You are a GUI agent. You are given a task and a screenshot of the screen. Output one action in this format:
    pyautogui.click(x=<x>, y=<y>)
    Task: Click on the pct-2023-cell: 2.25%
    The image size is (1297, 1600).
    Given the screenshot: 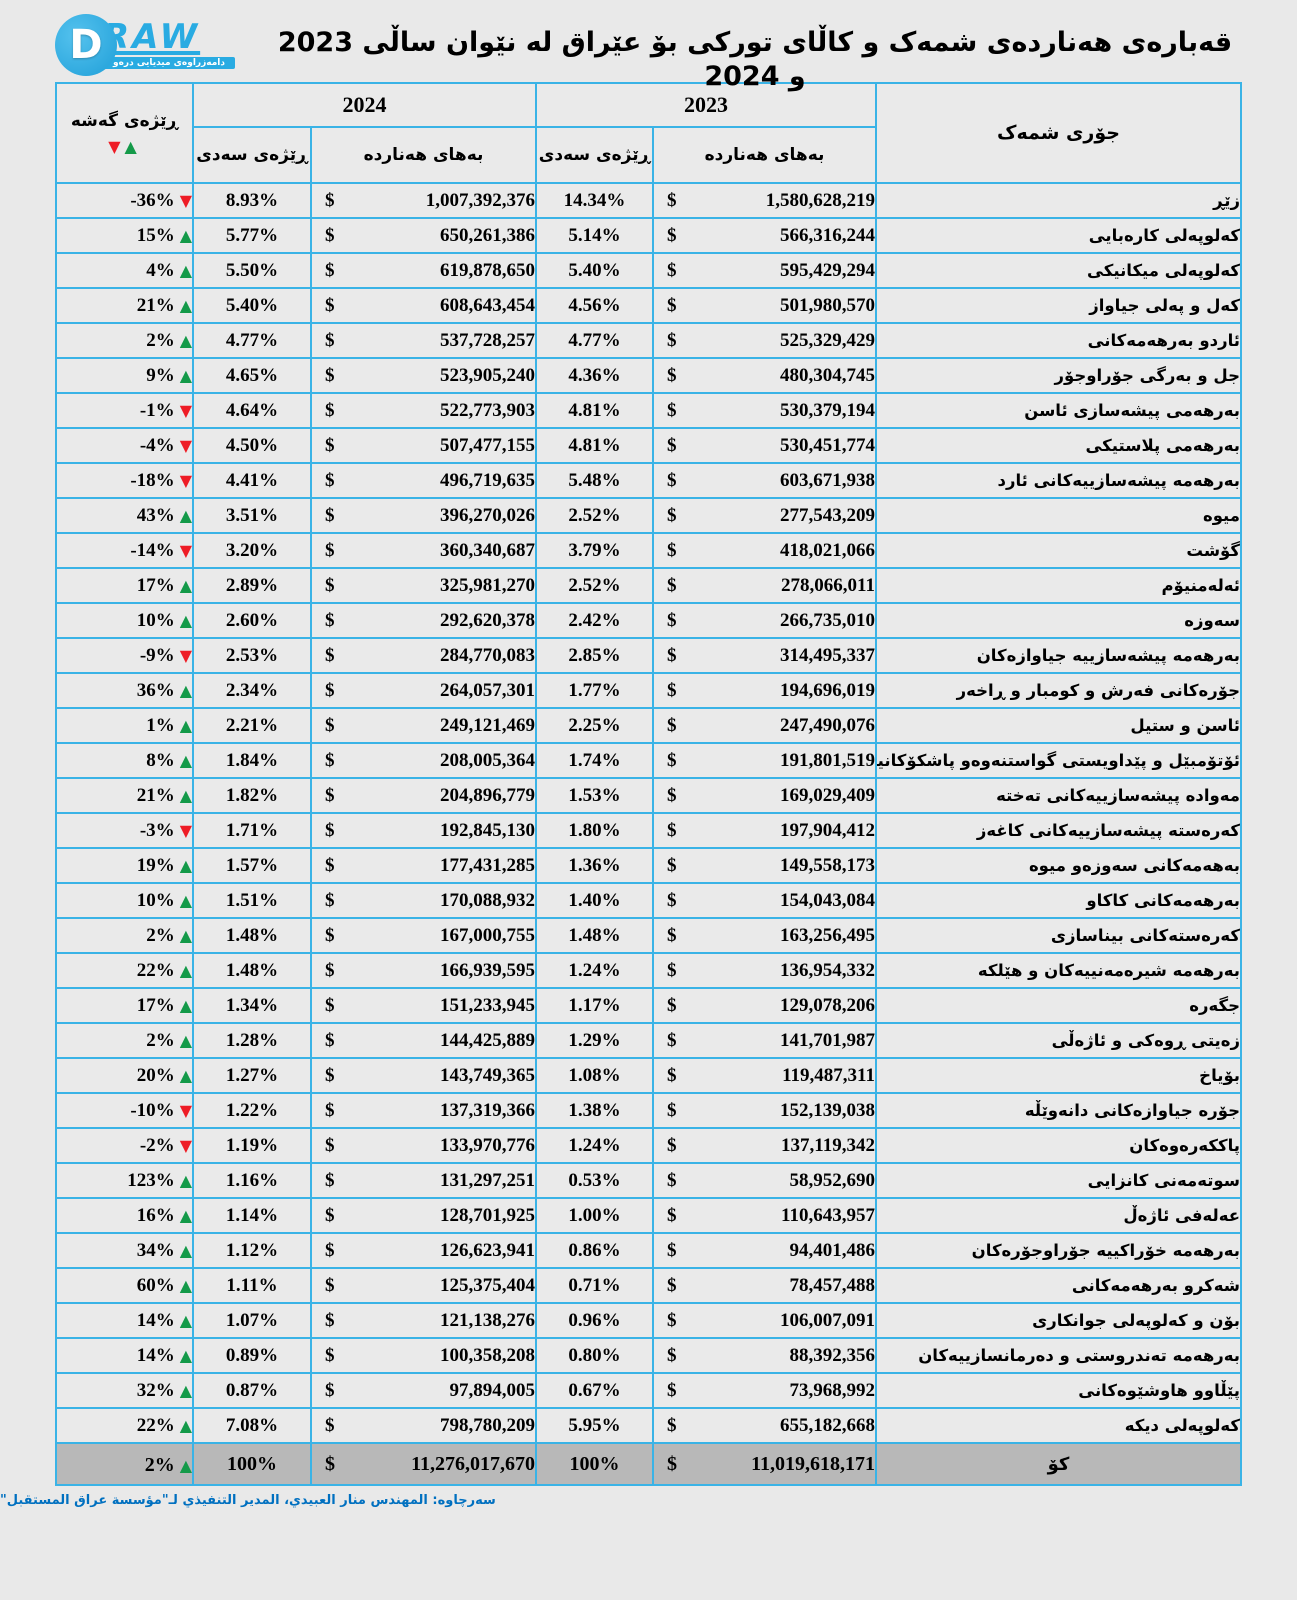 What is the action you would take?
    pyautogui.click(x=594, y=725)
    